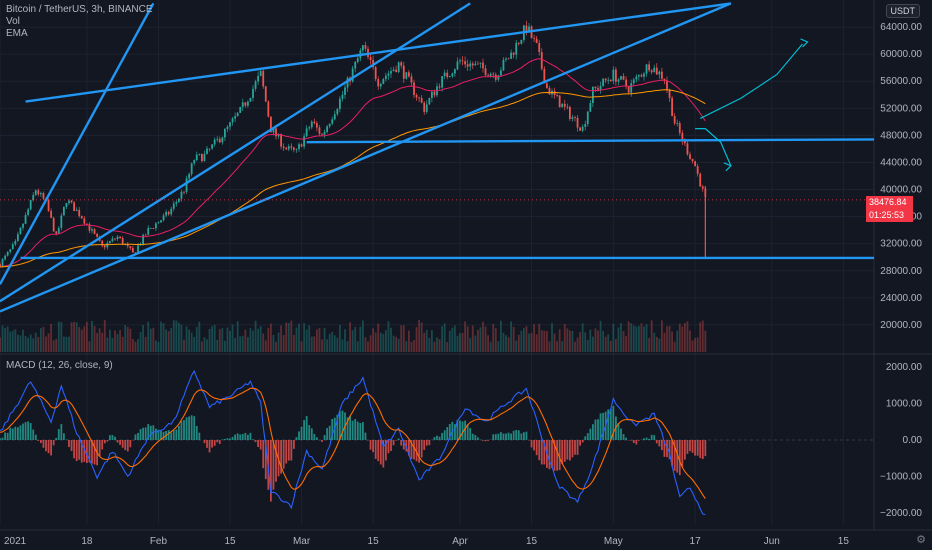 Image resolution: width=932 pixels, height=550 pixels. I want to click on time-axis-tick: Mar, so click(302, 541).